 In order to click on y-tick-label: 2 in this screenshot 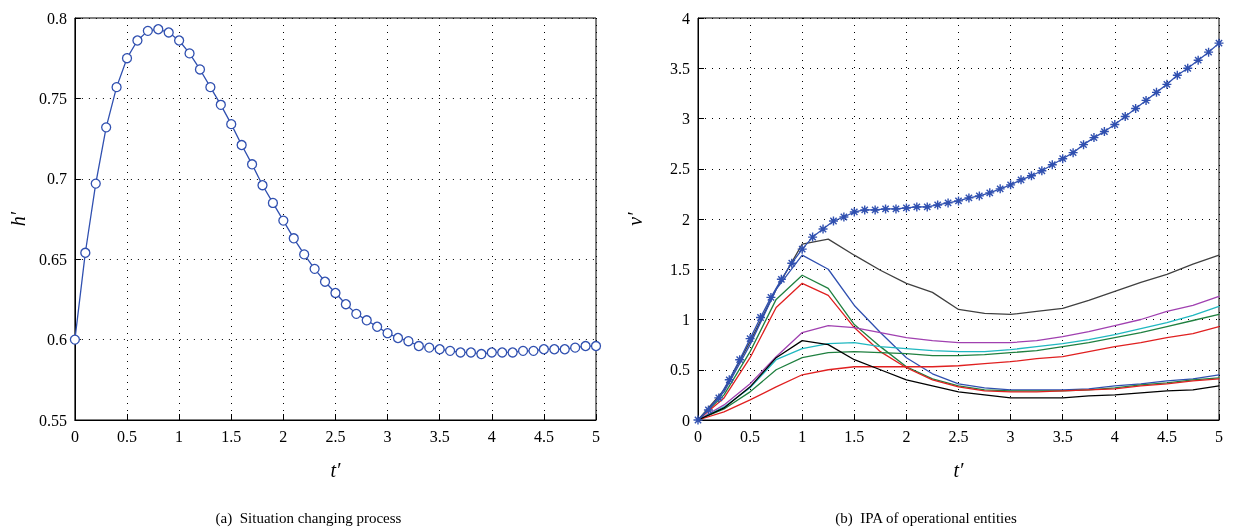, I will do `click(686, 219)`.